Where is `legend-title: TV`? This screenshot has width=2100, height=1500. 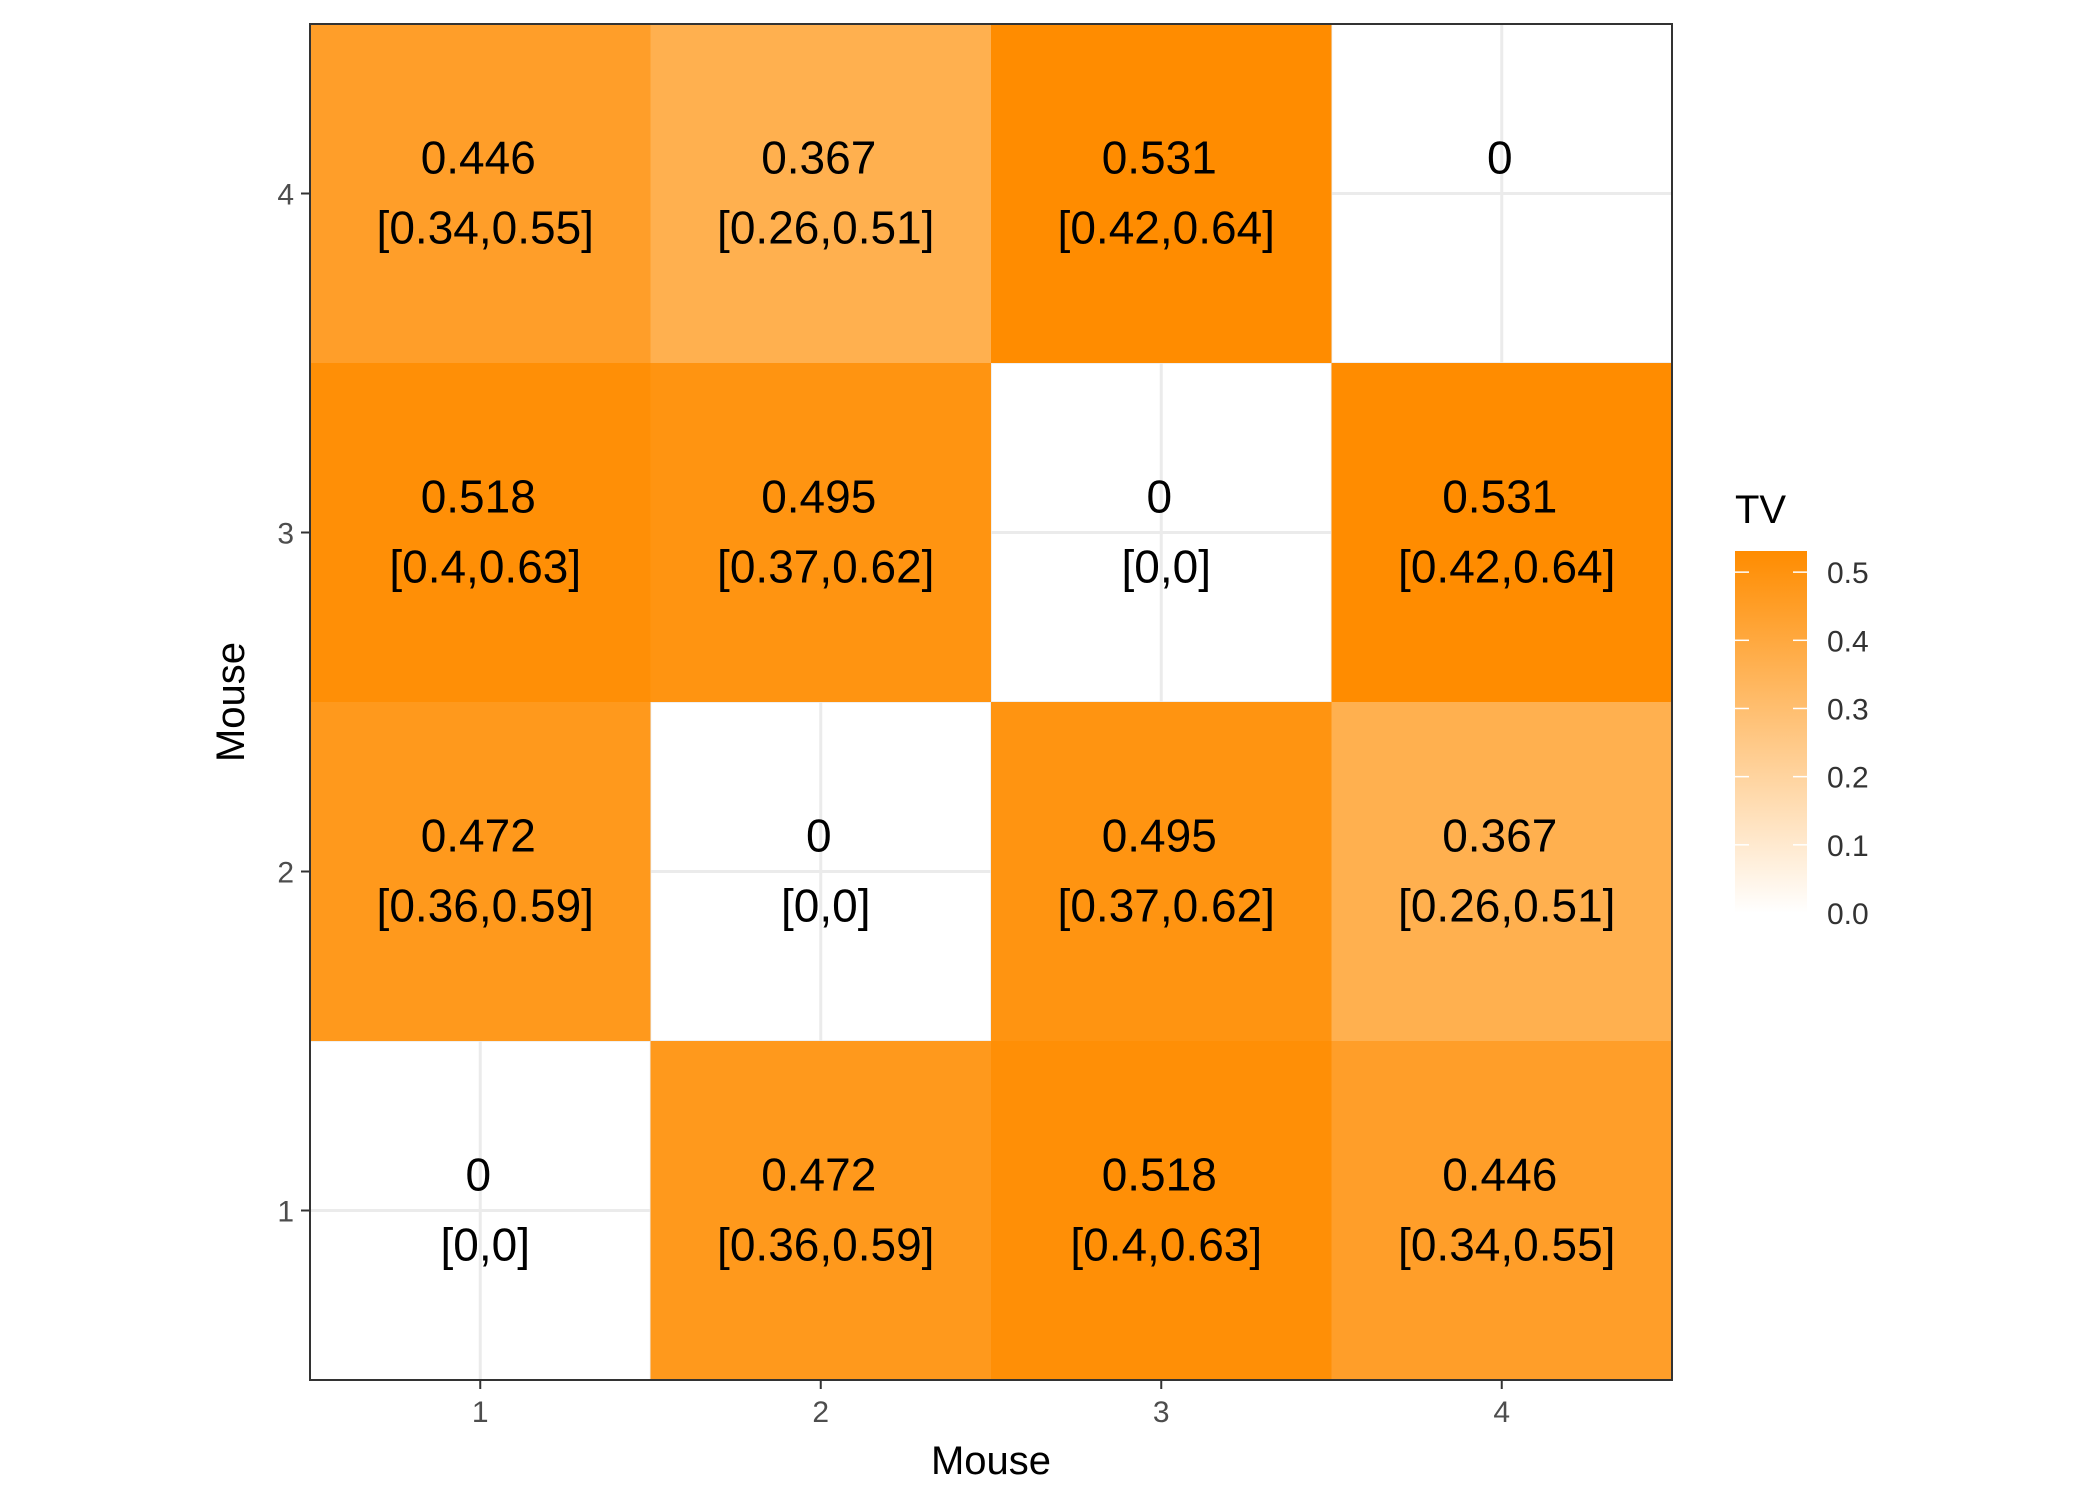 legend-title: TV is located at coordinates (1760, 510).